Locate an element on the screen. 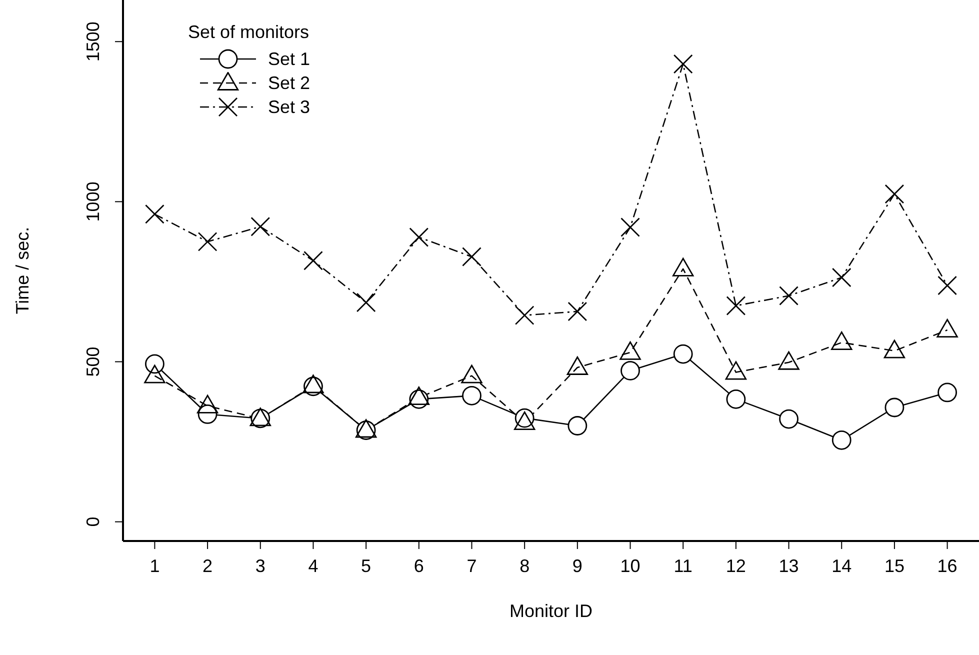 The image size is (979, 655). x-tick-label: 4 is located at coordinates (313, 566).